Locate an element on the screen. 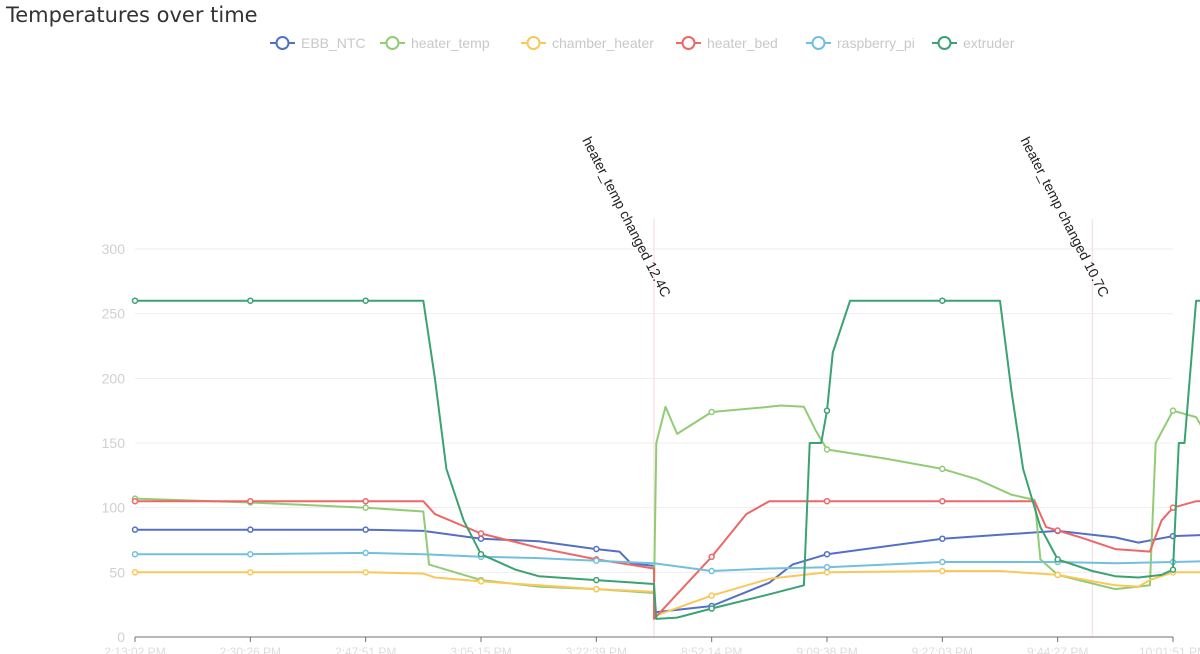 The image size is (1200, 654). legend-item-raspberry-pi: raspberry_pi is located at coordinates (860, 43).